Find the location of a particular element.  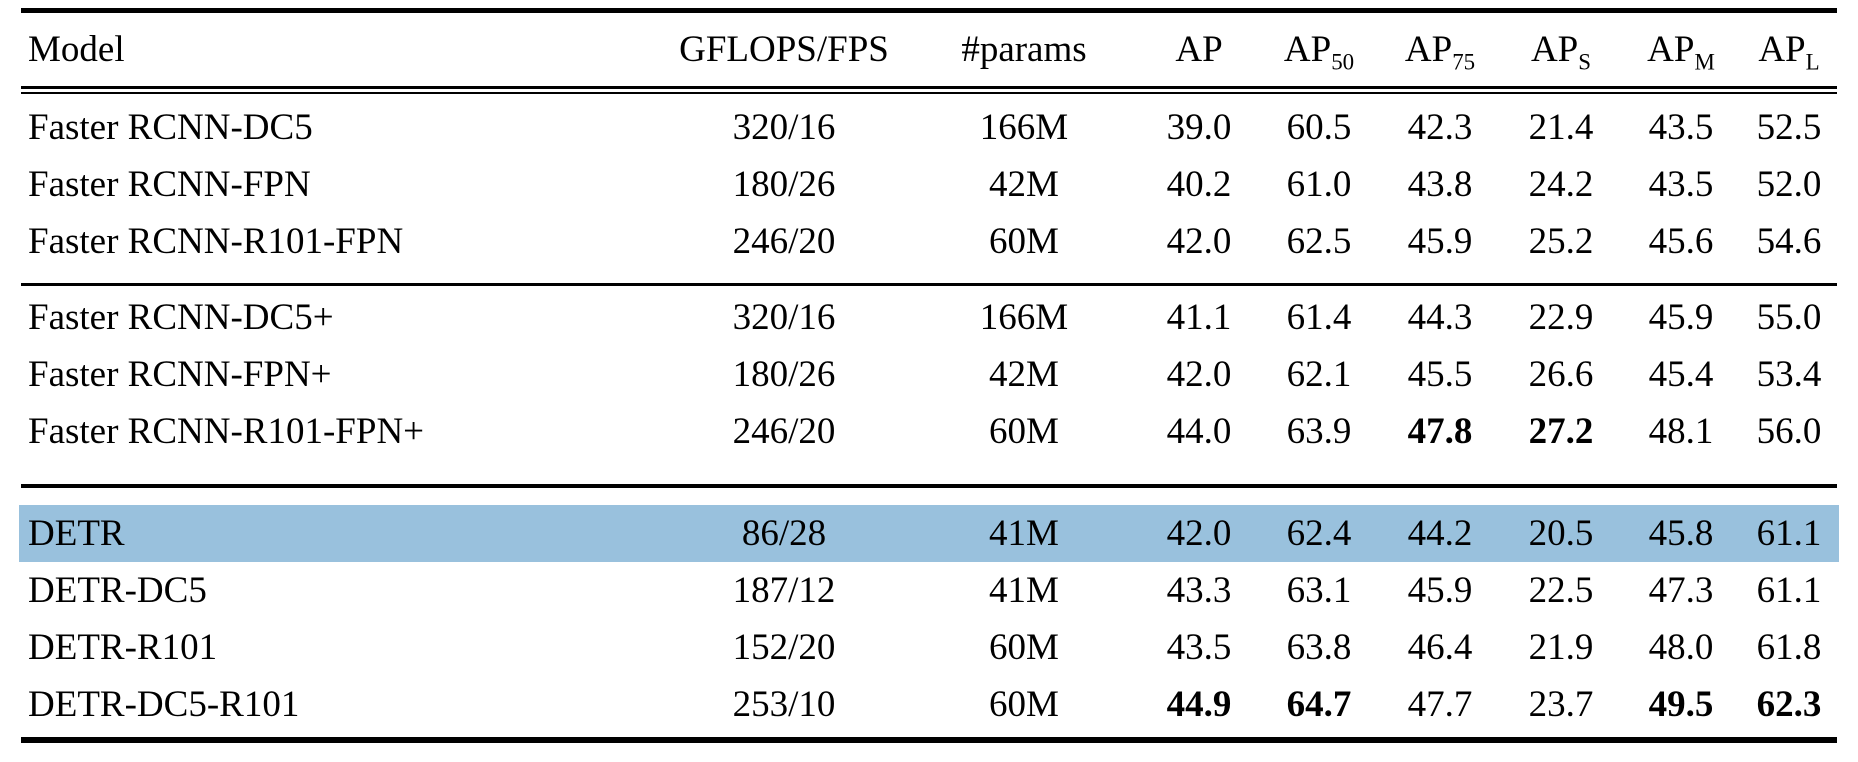

ap-m-cell: 45.9 is located at coordinates (1681, 317).